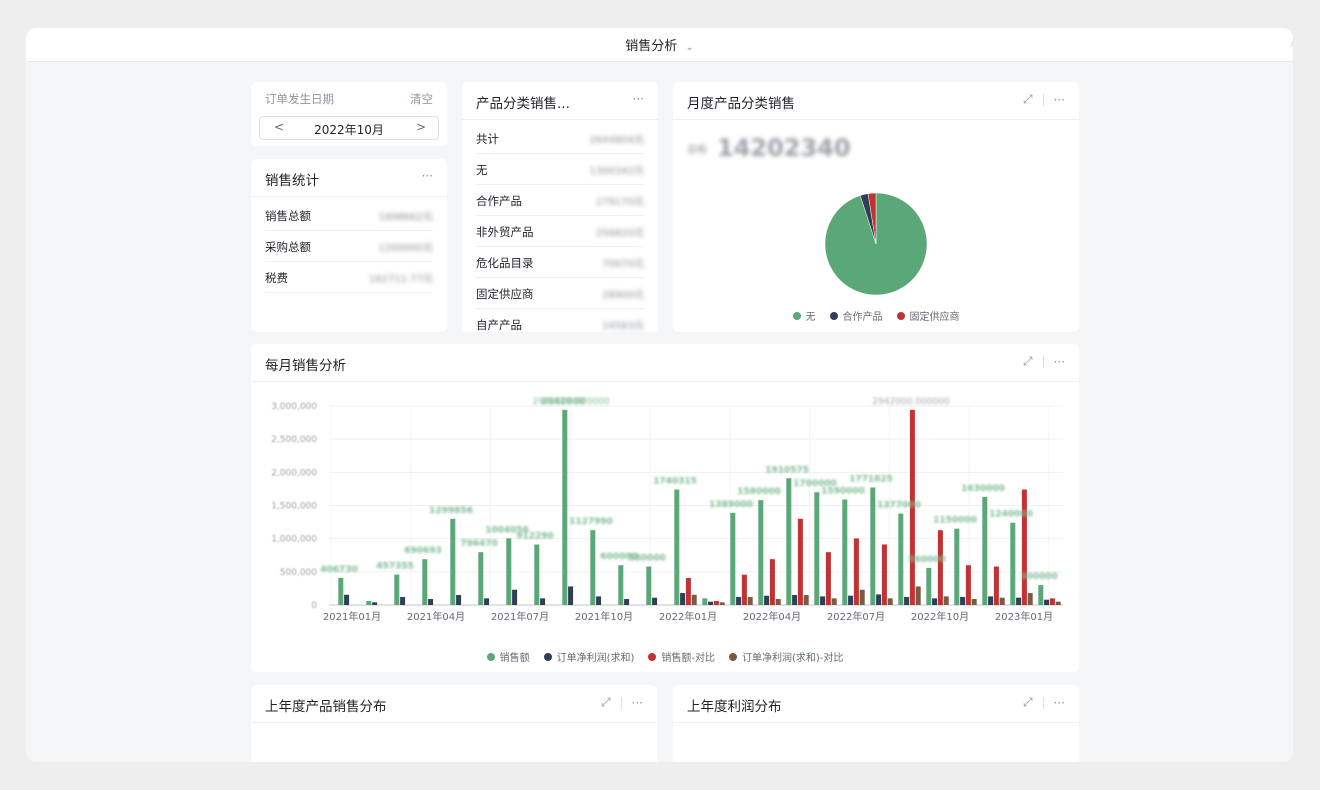 This screenshot has width=1320, height=790. Describe the element at coordinates (681, 656) in the screenshot. I see `legend-item: 销售额-对比` at that location.